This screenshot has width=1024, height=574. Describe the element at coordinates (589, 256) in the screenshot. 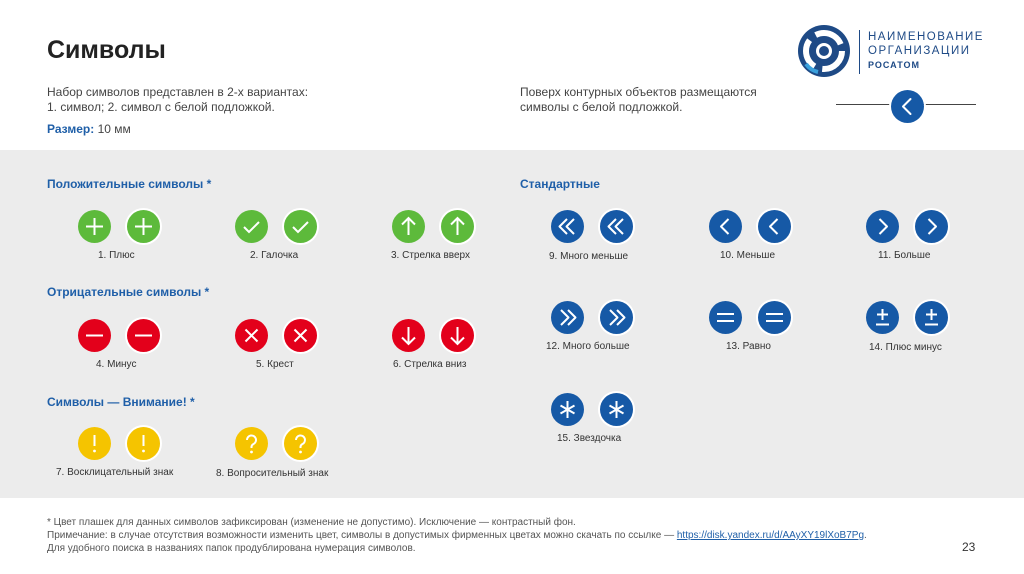

I see `label-much-less: 9. Много меньше` at that location.